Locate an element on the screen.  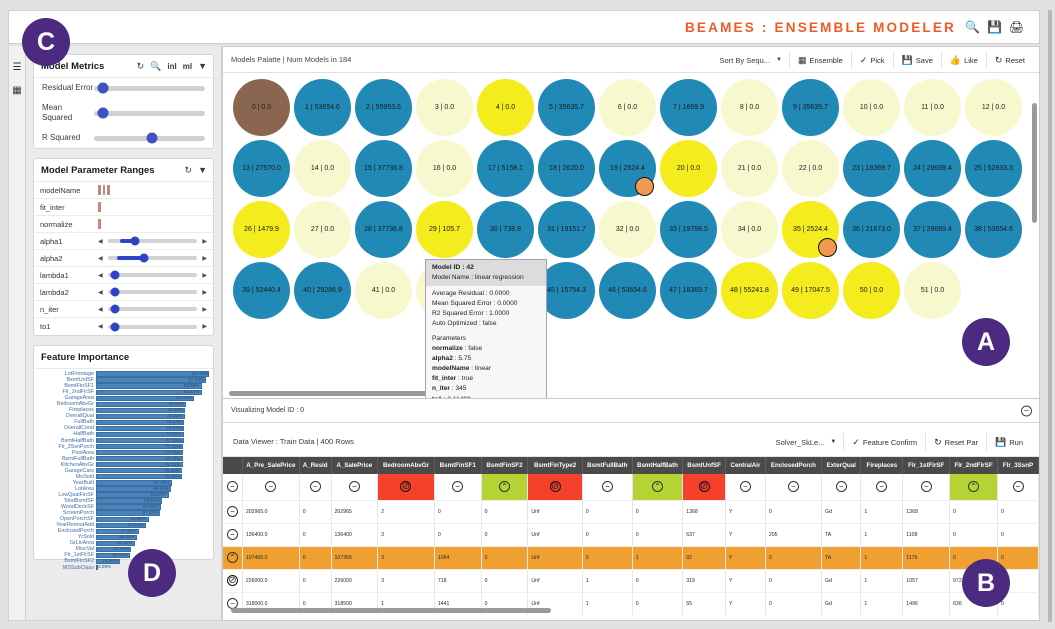
model-bubble: 14 | 0.0 is located at coordinates (322, 168).